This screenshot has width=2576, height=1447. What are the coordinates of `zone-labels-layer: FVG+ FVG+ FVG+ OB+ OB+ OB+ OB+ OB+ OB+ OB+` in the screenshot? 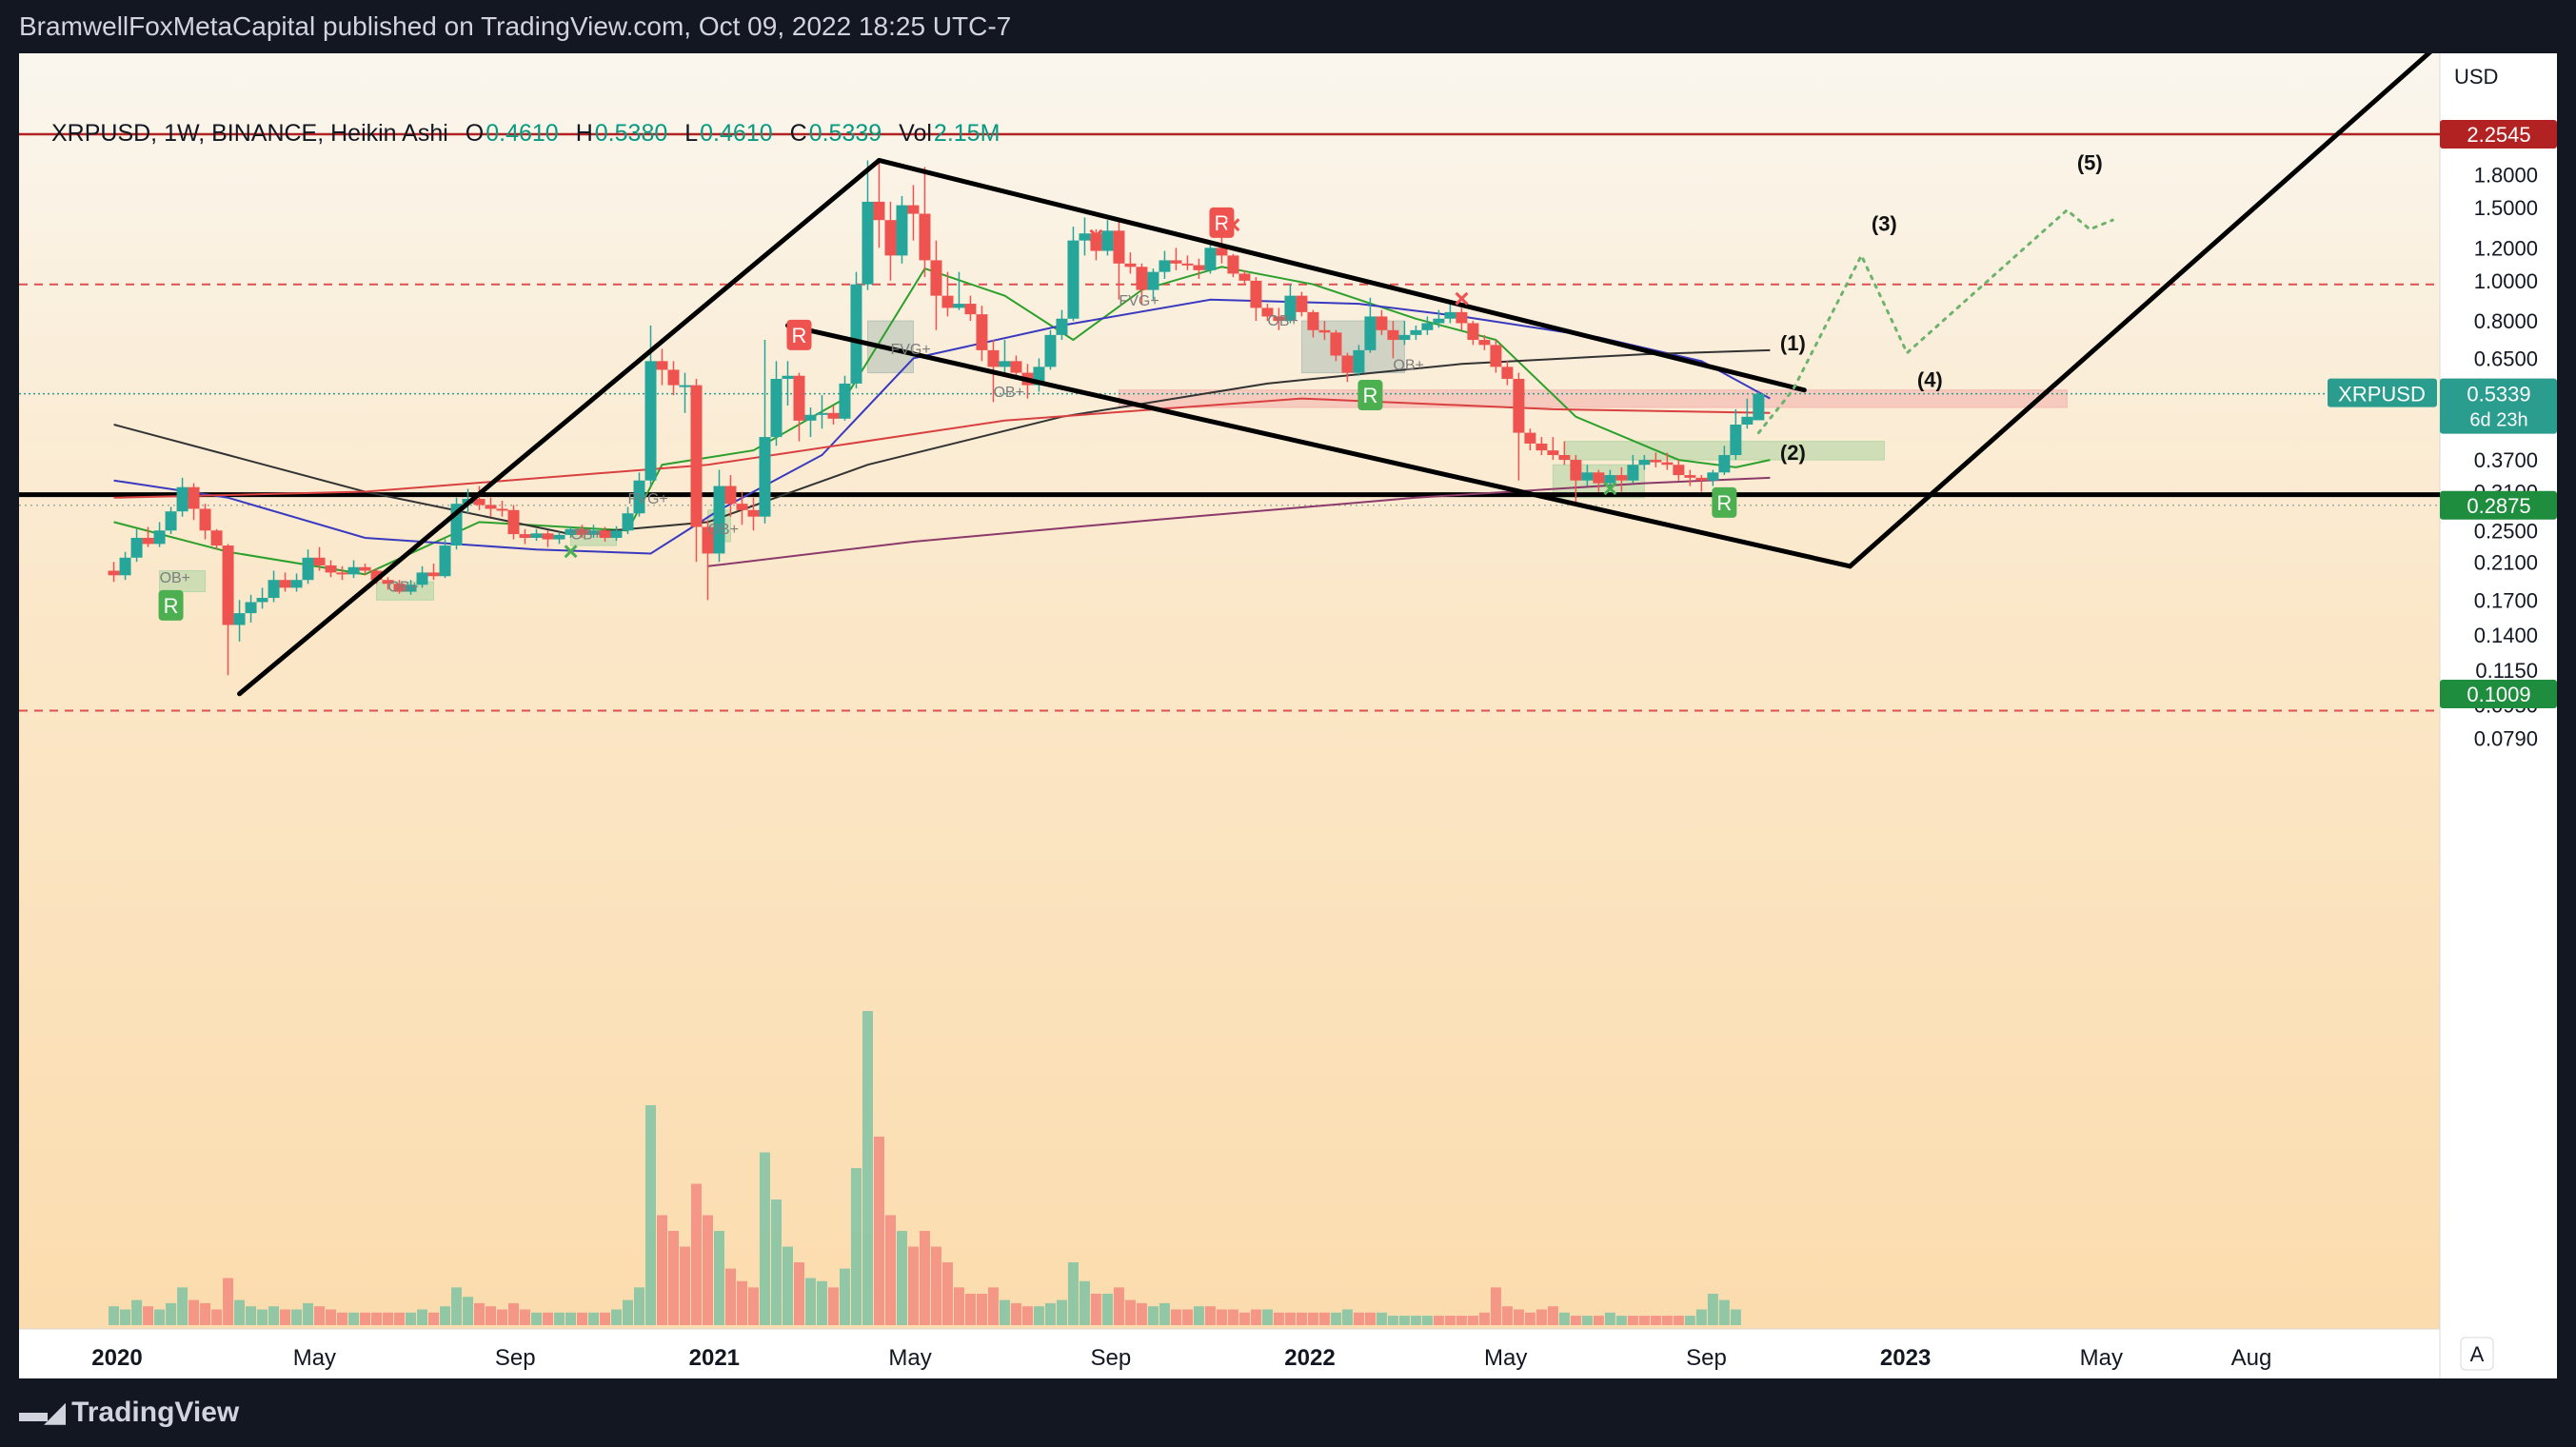 It's located at (792, 444).